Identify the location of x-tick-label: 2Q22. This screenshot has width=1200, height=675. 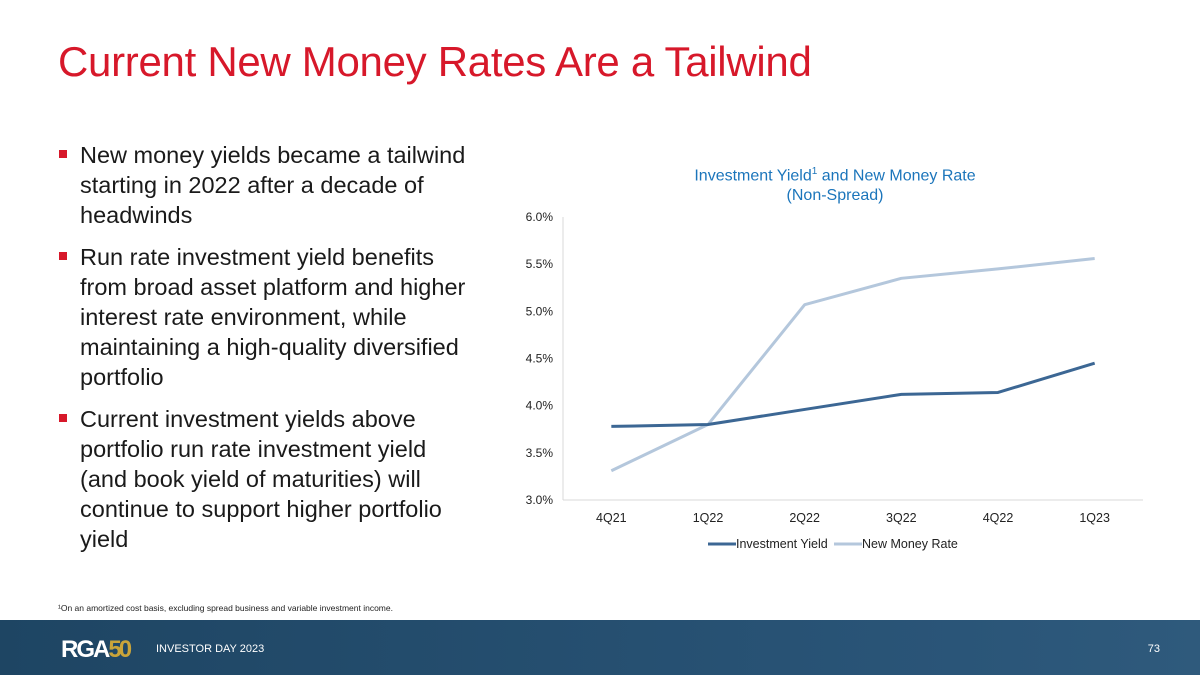
(804, 518).